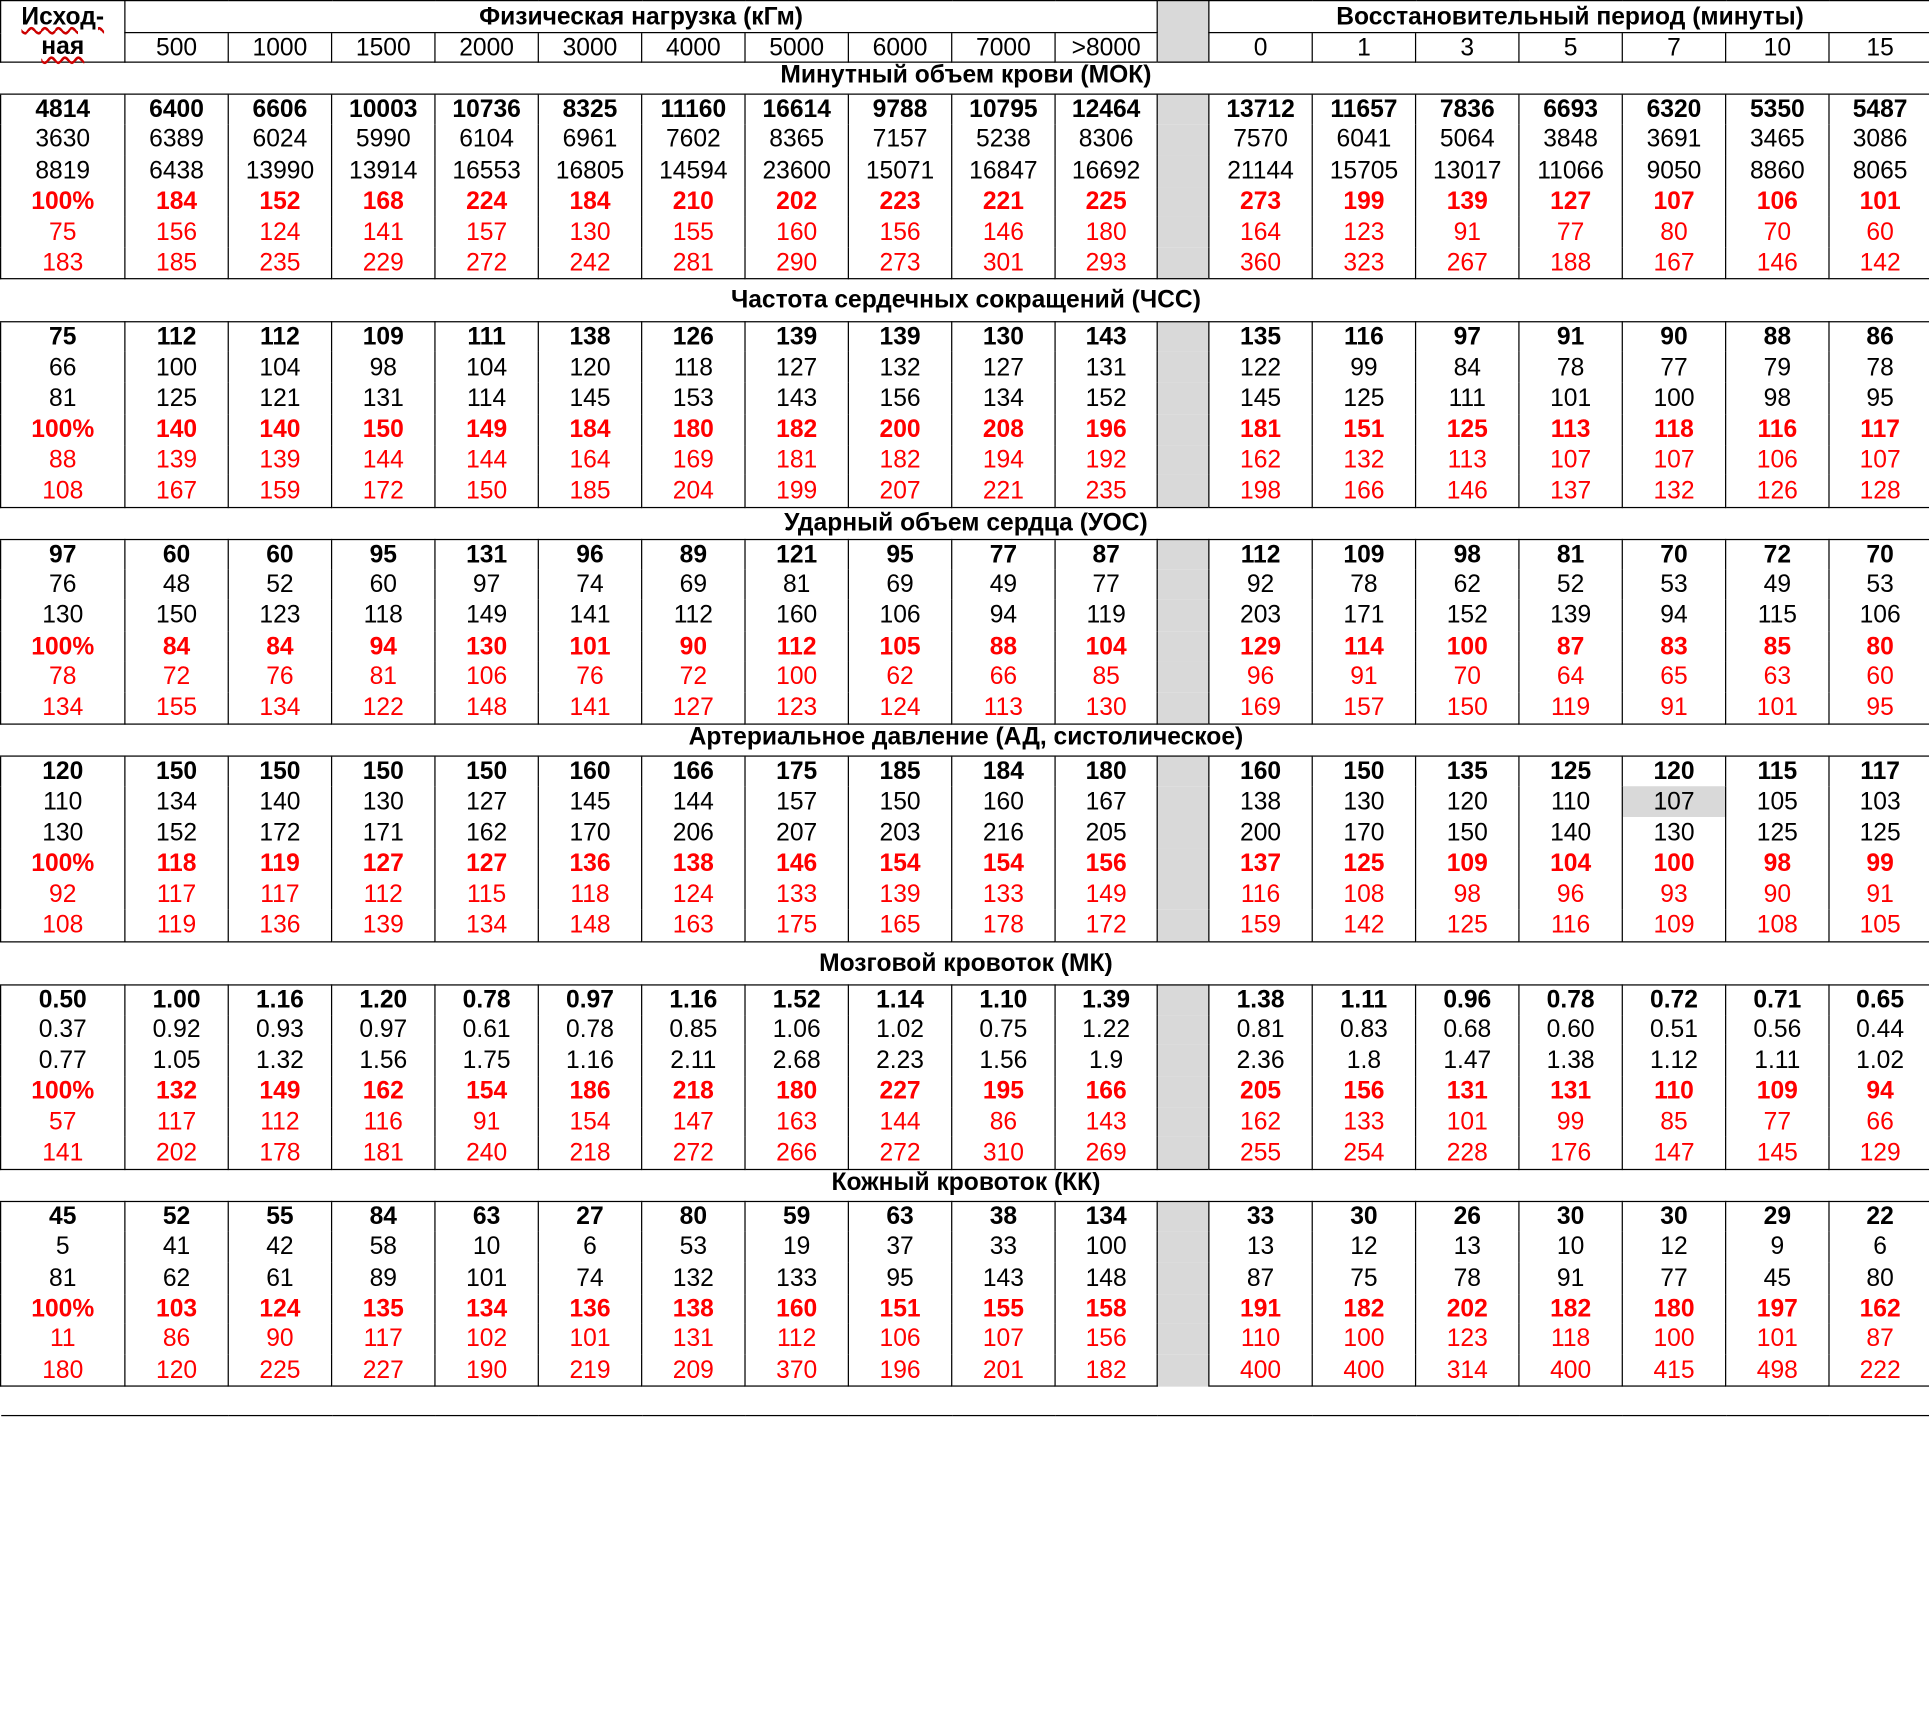 The height and width of the screenshot is (1725, 1929). What do you see at coordinates (796, 139) in the screenshot?
I see `load-value-cell: 8365` at bounding box center [796, 139].